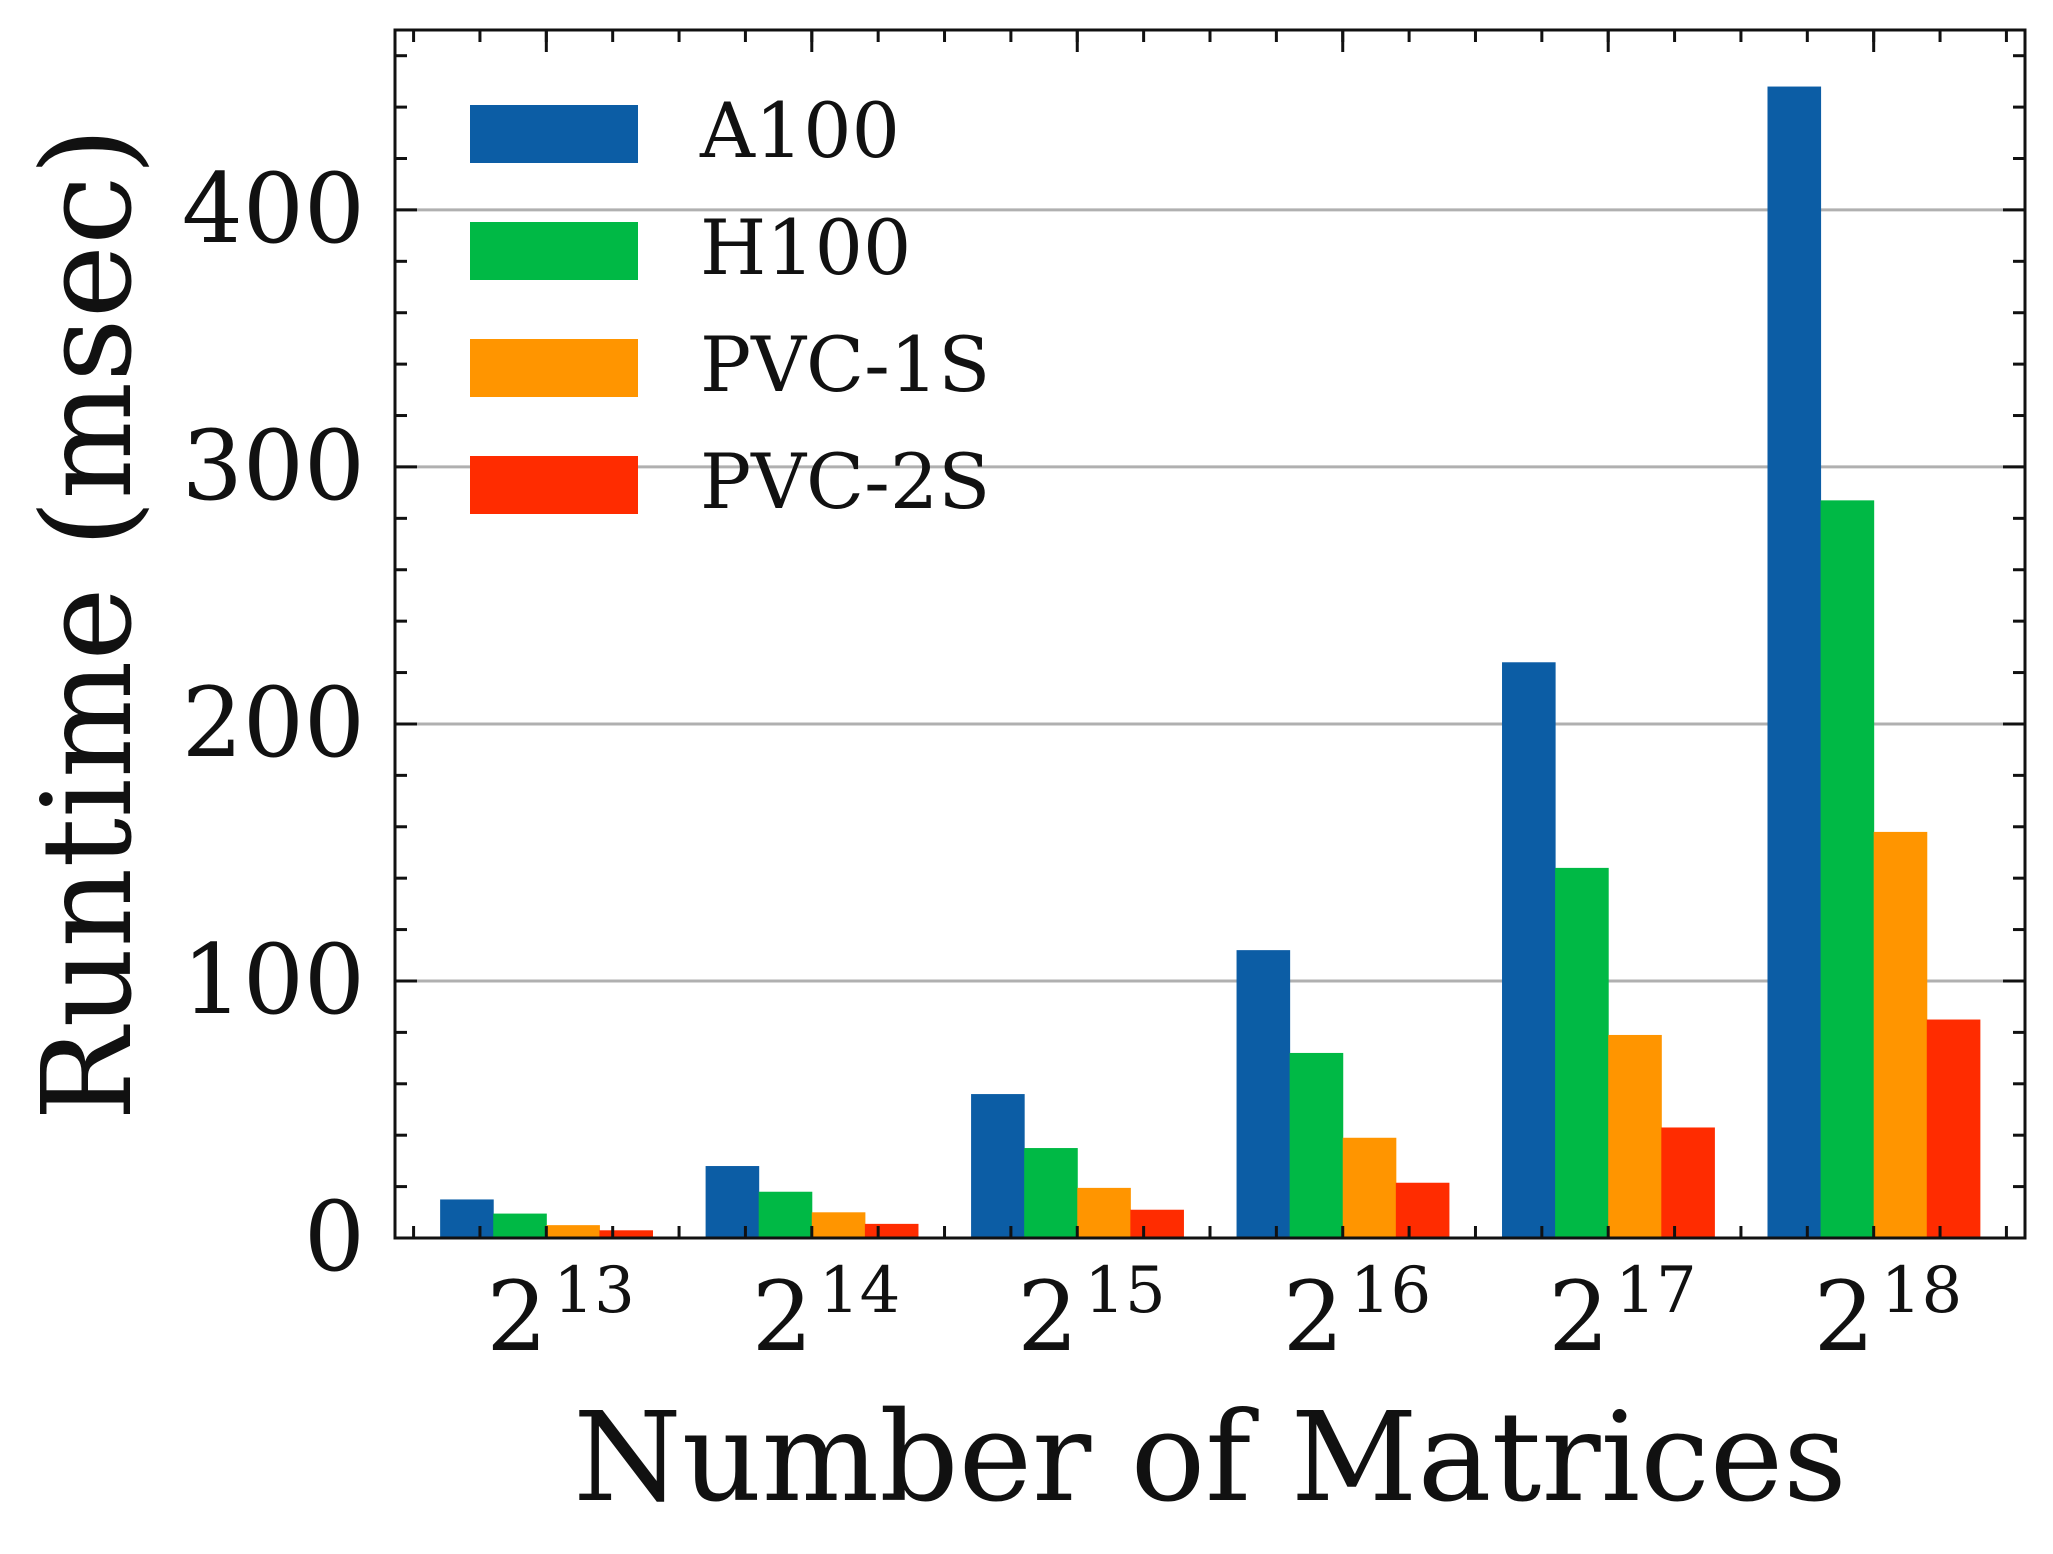 This screenshot has width=2053, height=1554. Describe the element at coordinates (1921, 1291) in the screenshot. I see `x-tick-label-exponent: 18` at that location.